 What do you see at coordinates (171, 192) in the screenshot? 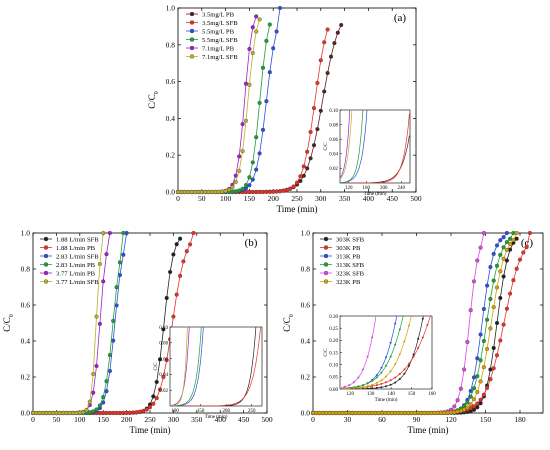
I see `y-tick-label: 0.0` at bounding box center [171, 192].